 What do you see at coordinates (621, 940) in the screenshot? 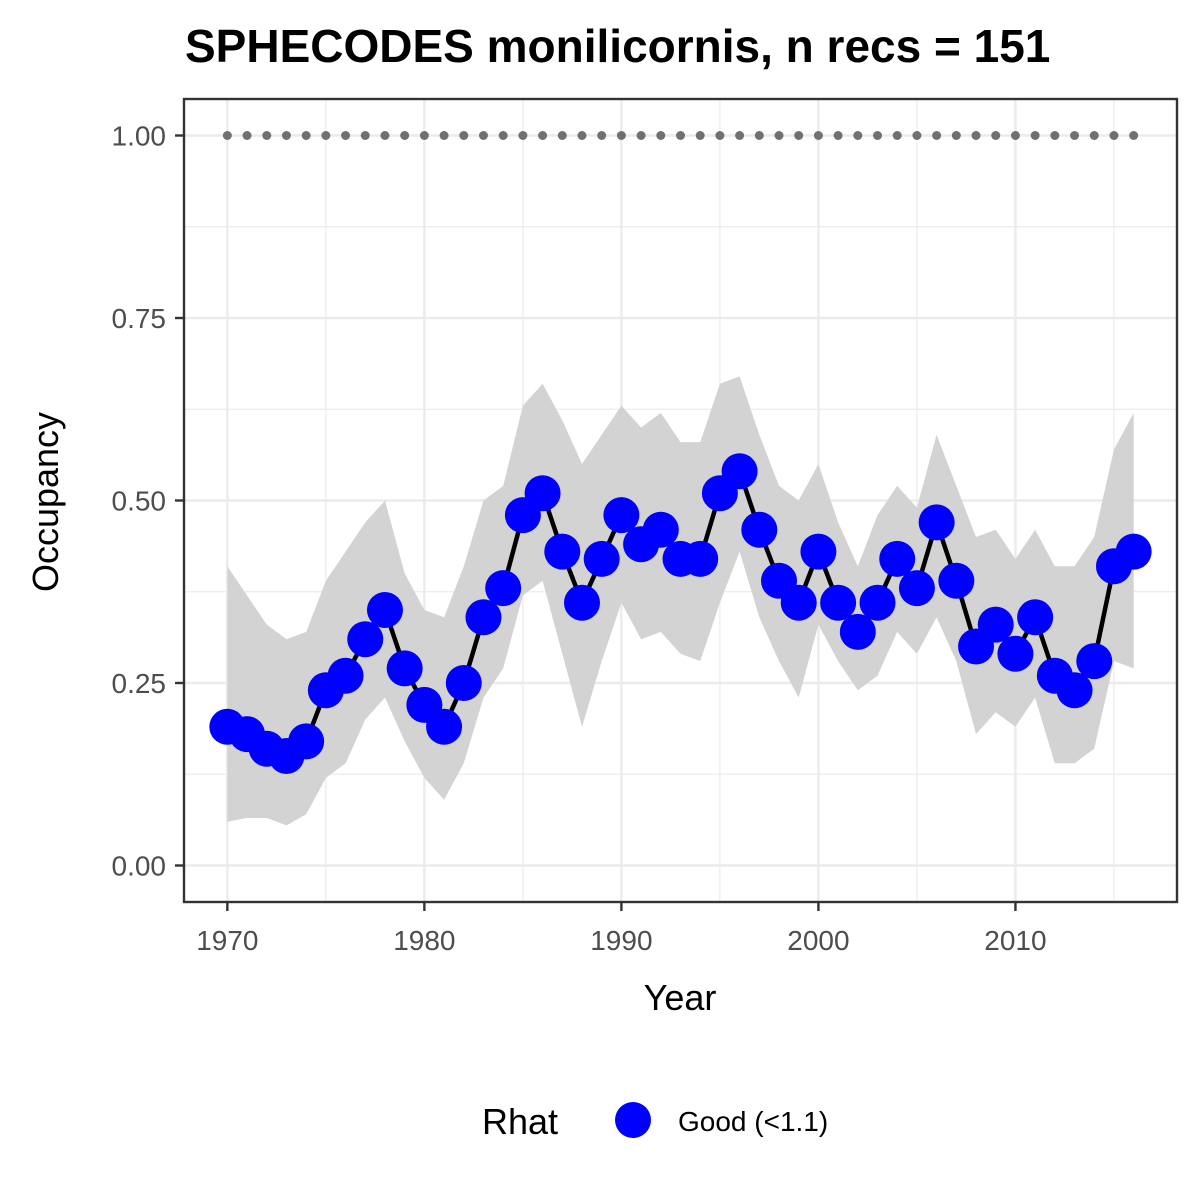
I see `x-tick-label: 1990` at bounding box center [621, 940].